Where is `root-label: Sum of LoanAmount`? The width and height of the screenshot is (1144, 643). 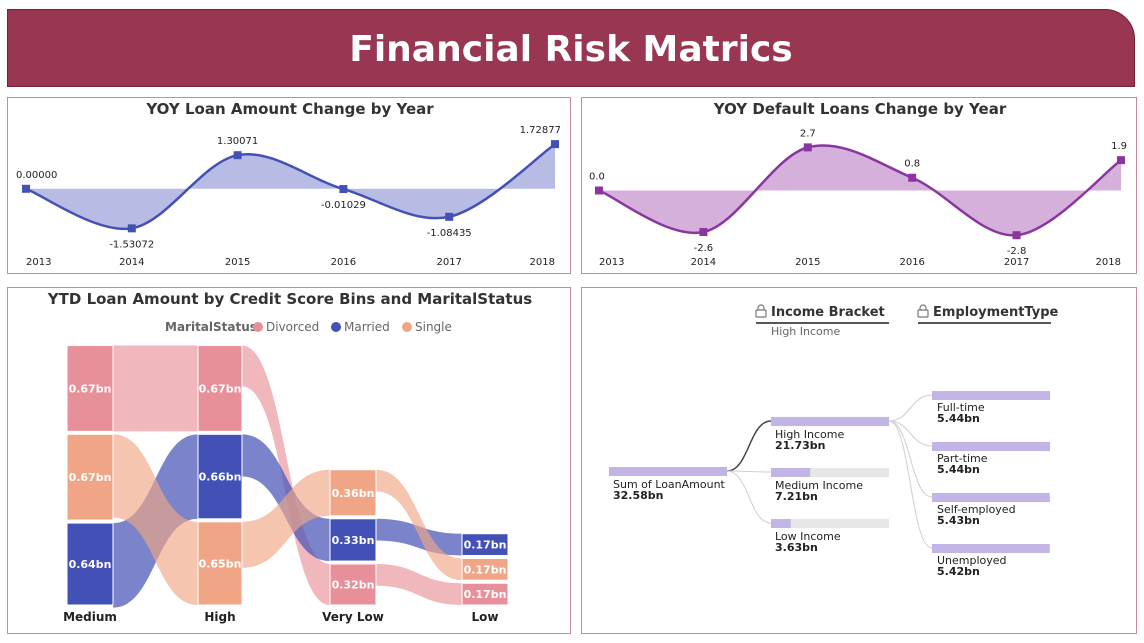
root-label: Sum of LoanAmount is located at coordinates (669, 484).